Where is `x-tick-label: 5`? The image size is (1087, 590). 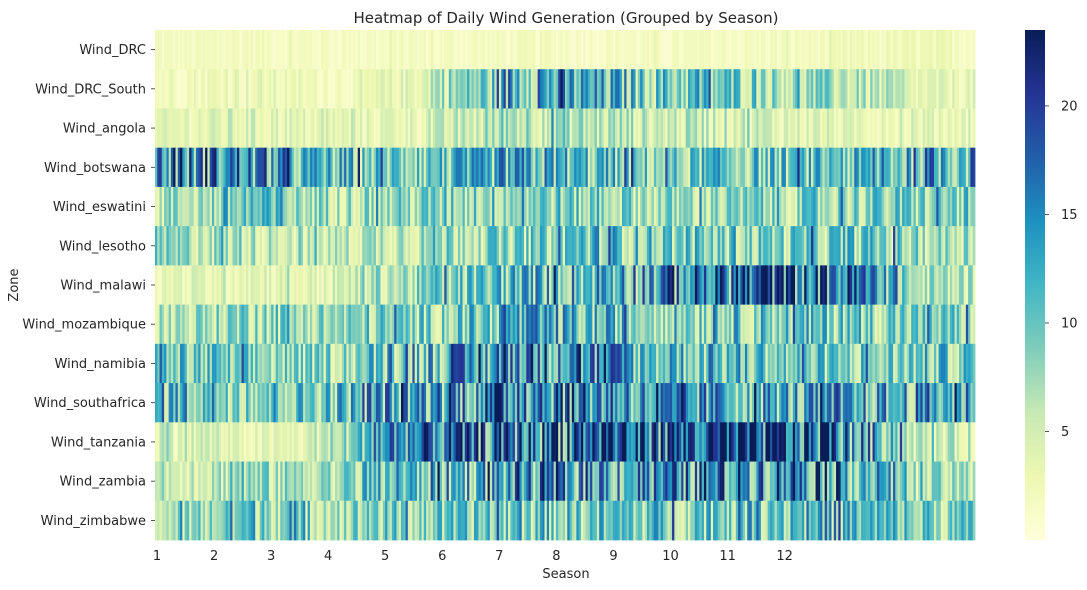
x-tick-label: 5 is located at coordinates (385, 556).